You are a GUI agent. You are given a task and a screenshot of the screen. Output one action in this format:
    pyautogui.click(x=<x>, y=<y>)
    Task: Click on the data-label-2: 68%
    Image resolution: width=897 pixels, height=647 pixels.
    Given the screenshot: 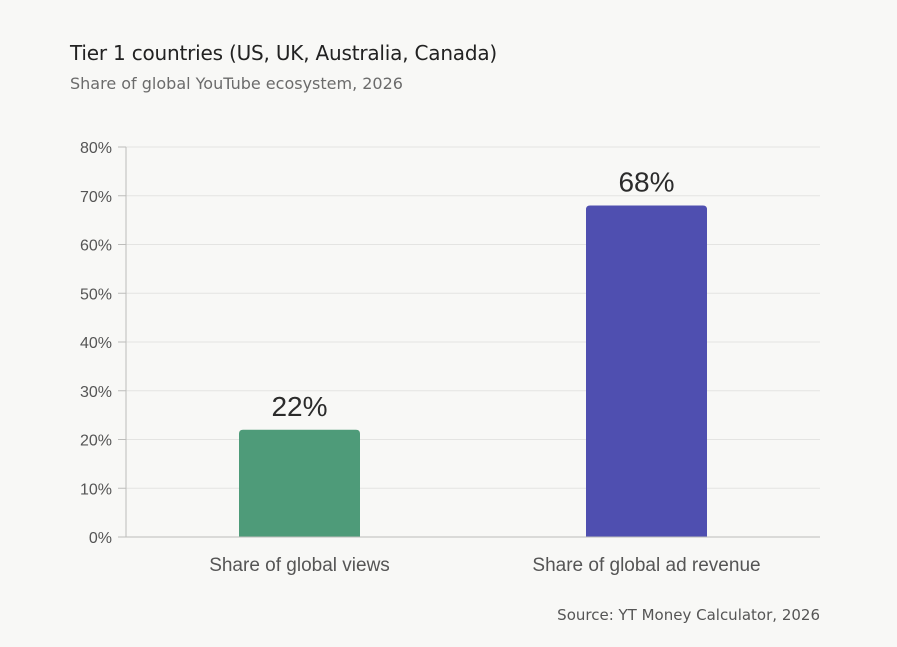 What is the action you would take?
    pyautogui.click(x=646, y=182)
    